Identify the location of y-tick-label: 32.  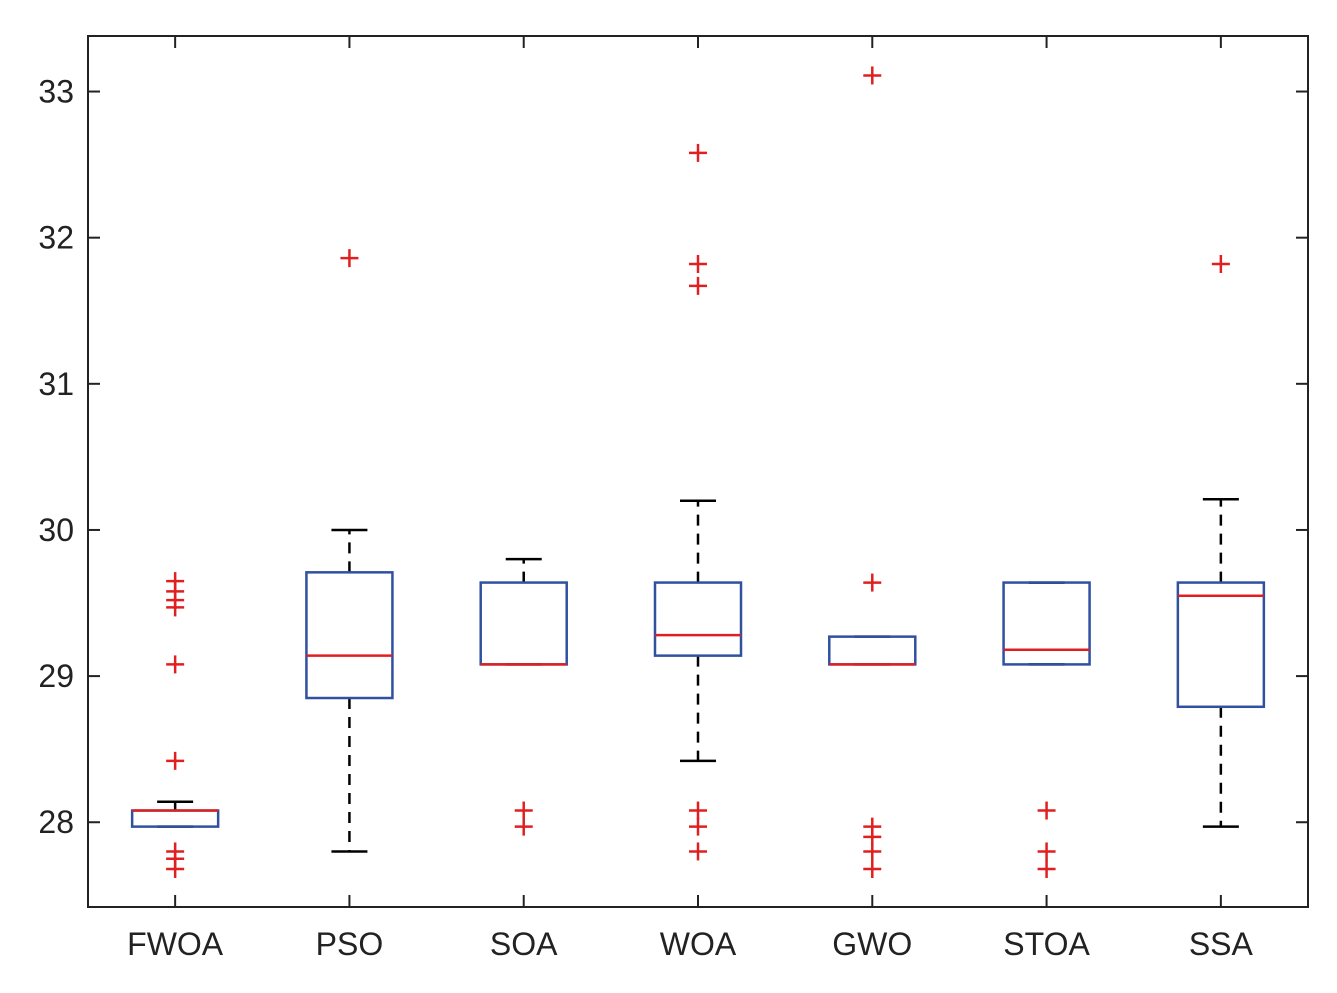
(56, 238).